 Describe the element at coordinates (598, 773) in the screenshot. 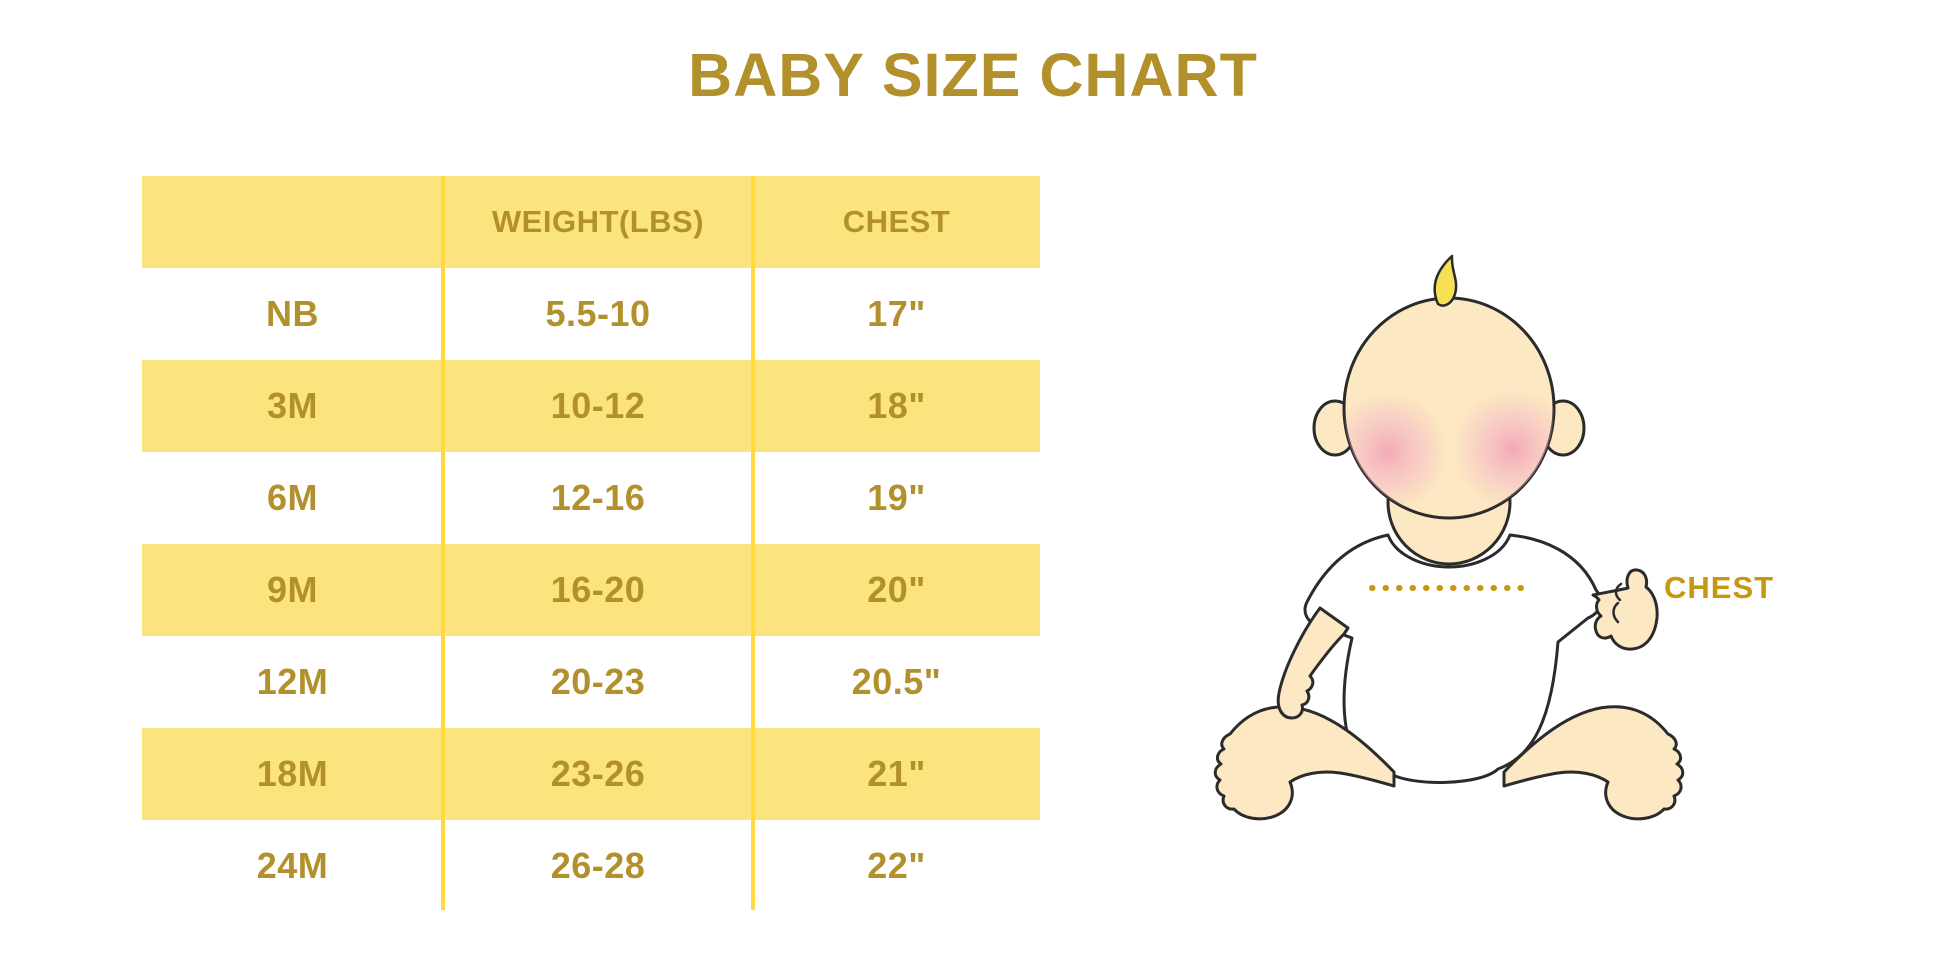

I see `weight-cell: 23-26` at that location.